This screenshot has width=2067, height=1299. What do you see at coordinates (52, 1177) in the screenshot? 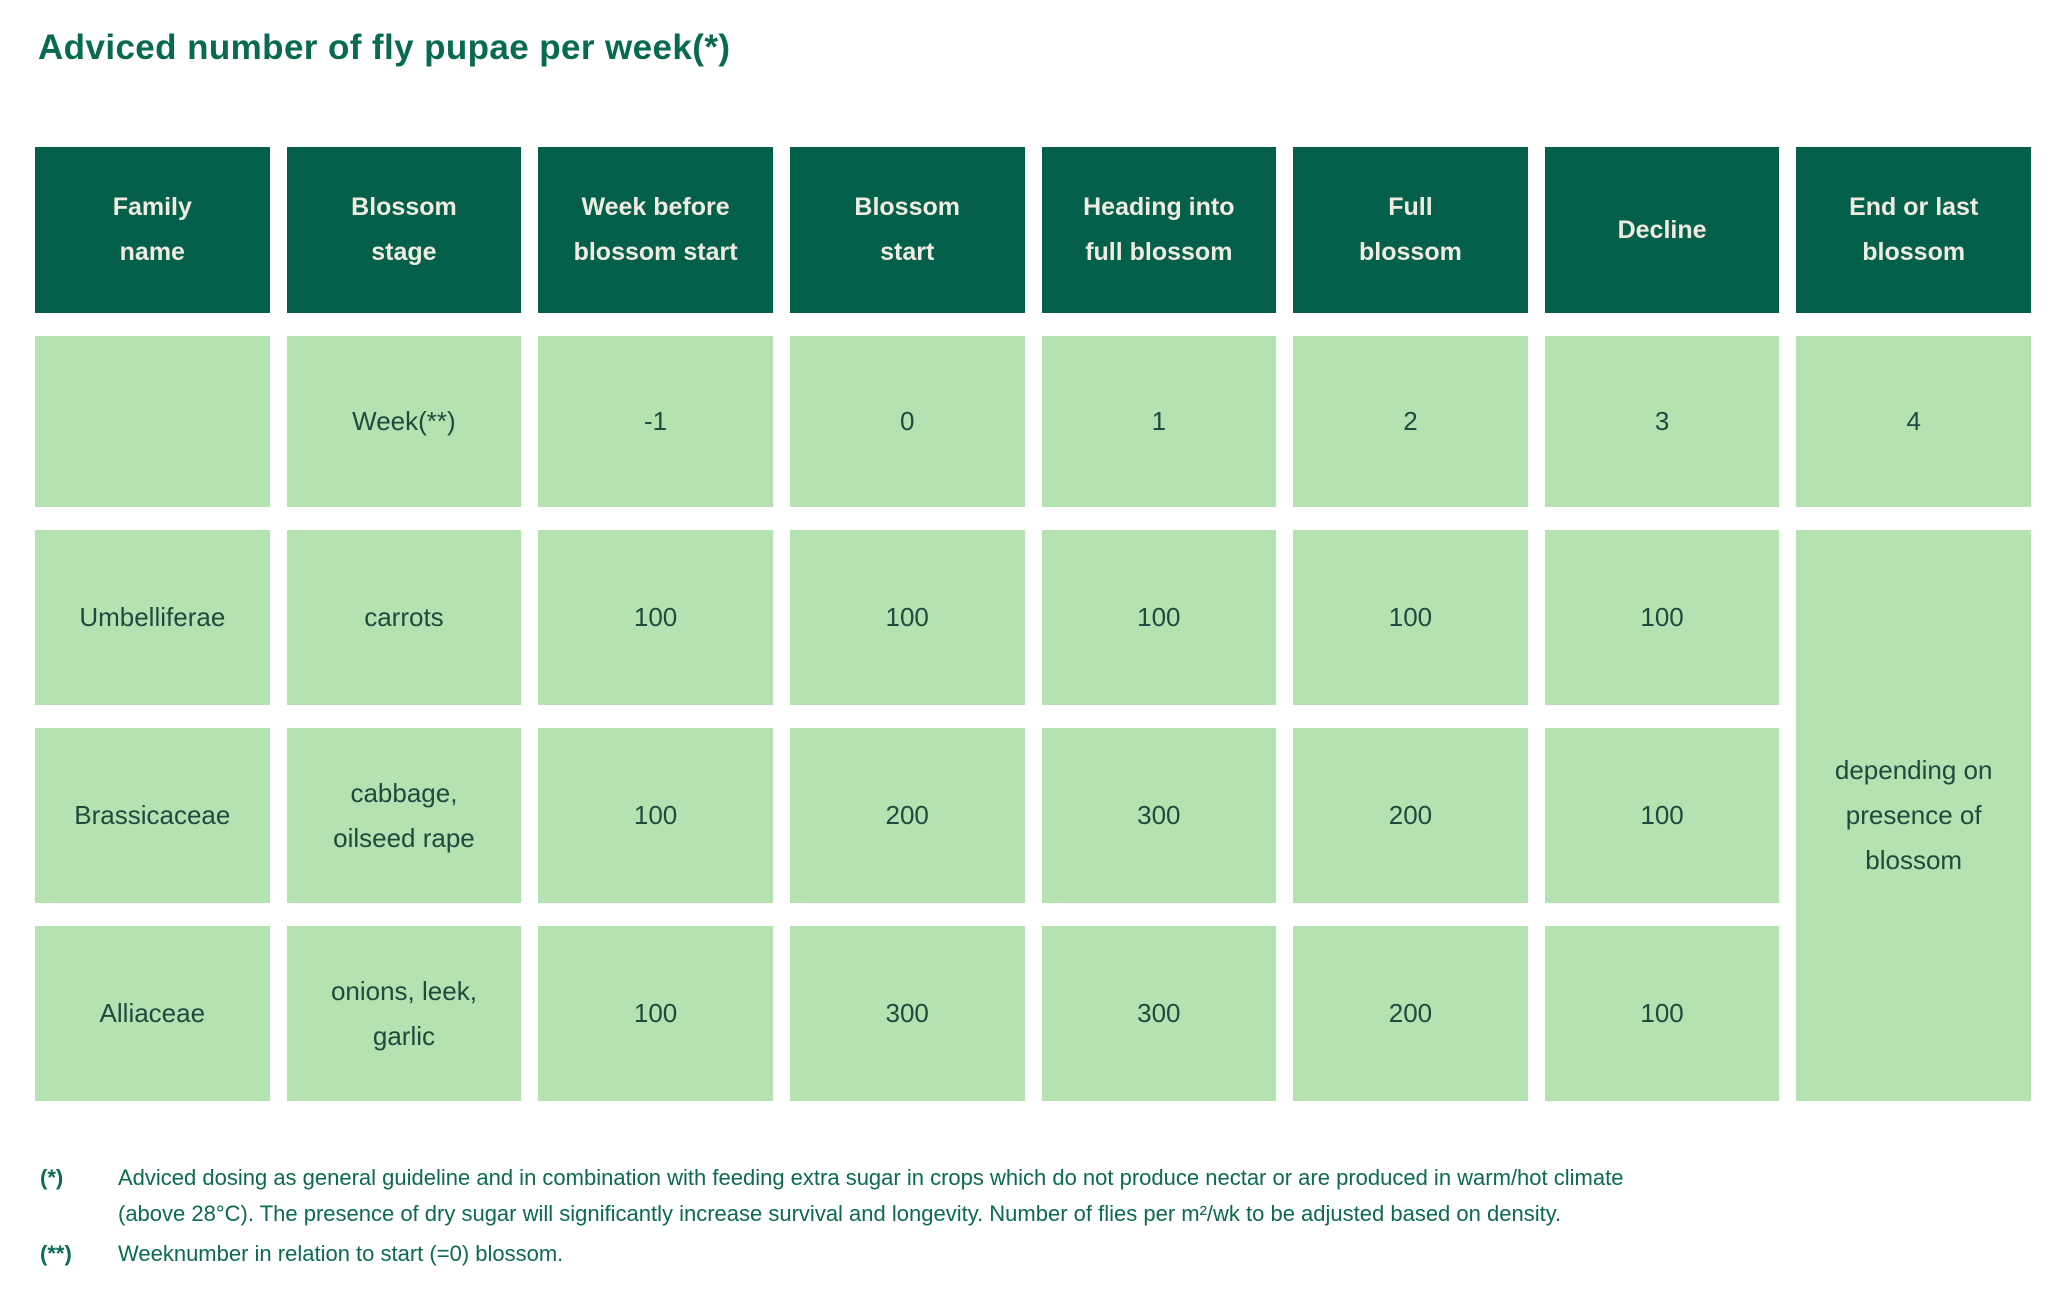
I see `footnote-star-marker: (*)` at bounding box center [52, 1177].